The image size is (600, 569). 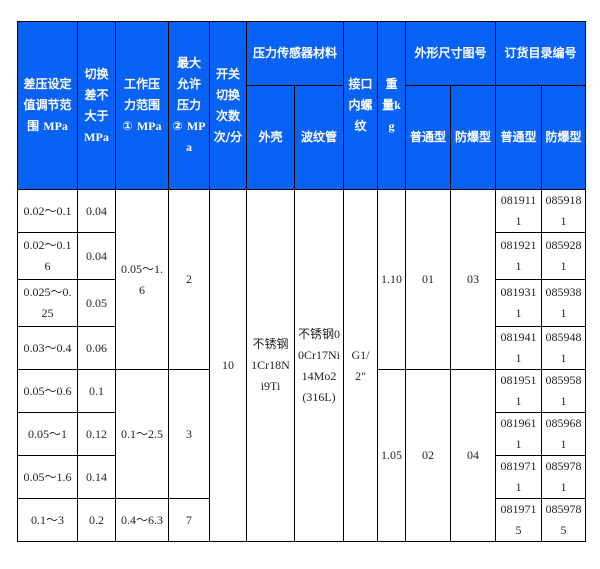 I want to click on header-outline-no: 外形尺寸图号, so click(x=451, y=53).